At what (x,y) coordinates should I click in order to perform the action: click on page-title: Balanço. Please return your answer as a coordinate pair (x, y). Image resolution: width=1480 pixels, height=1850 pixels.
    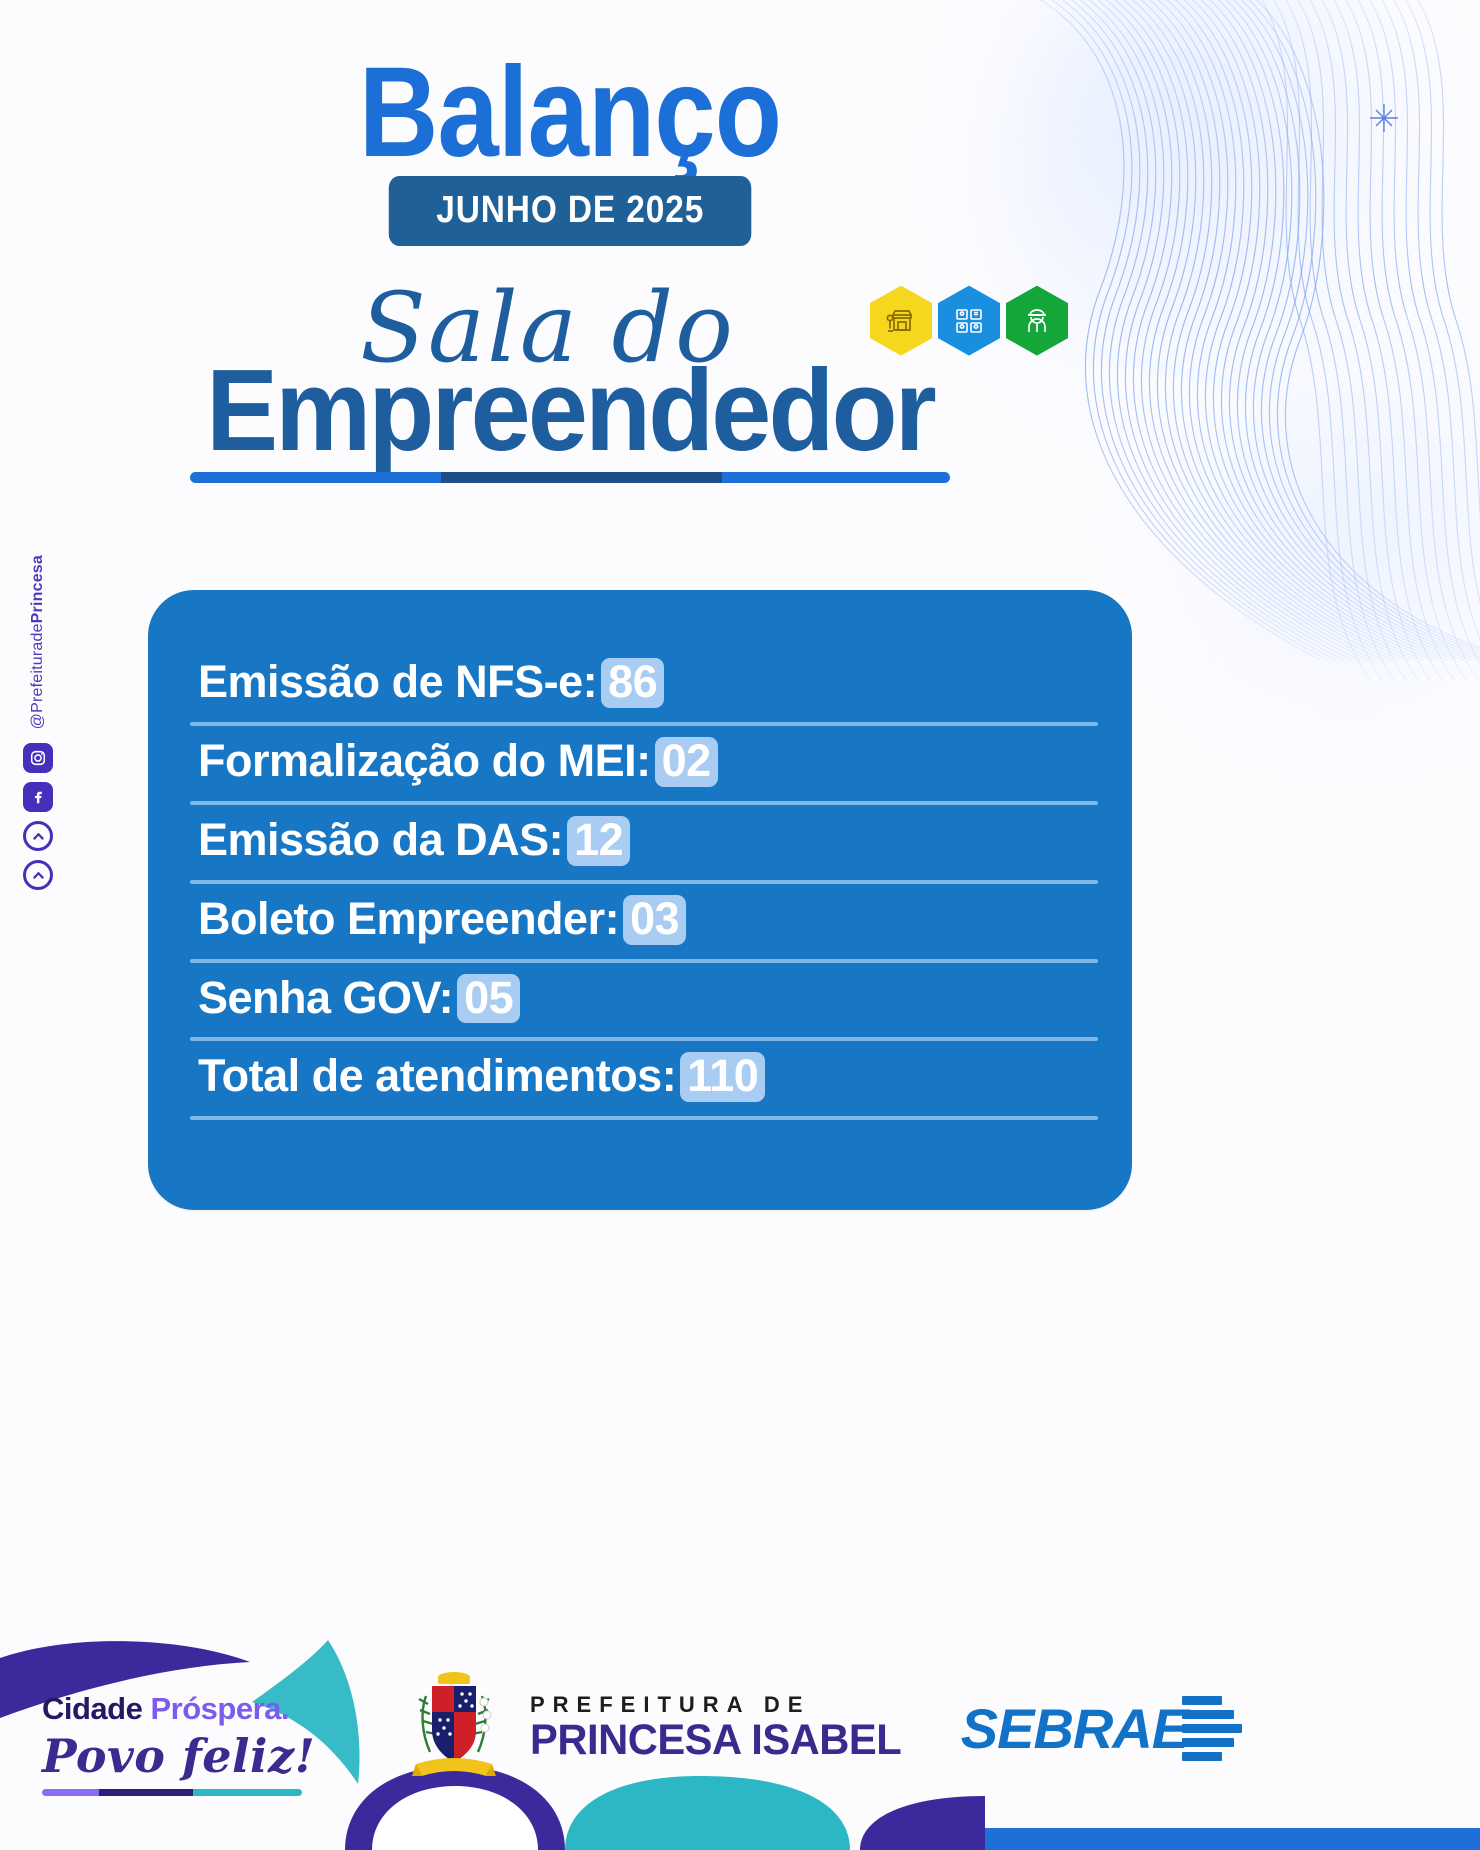
    Looking at the image, I should click on (570, 112).